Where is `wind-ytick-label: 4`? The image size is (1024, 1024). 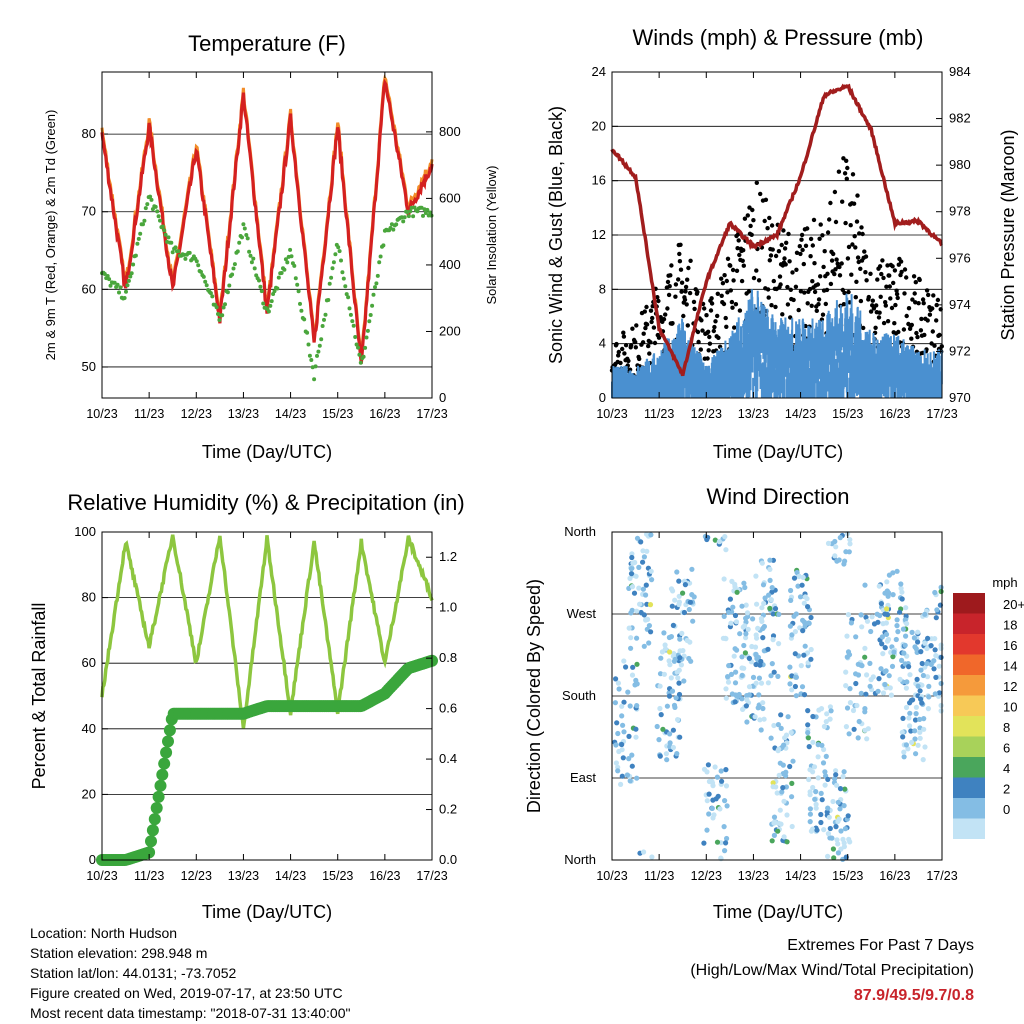 wind-ytick-label: 4 is located at coordinates (602, 343).